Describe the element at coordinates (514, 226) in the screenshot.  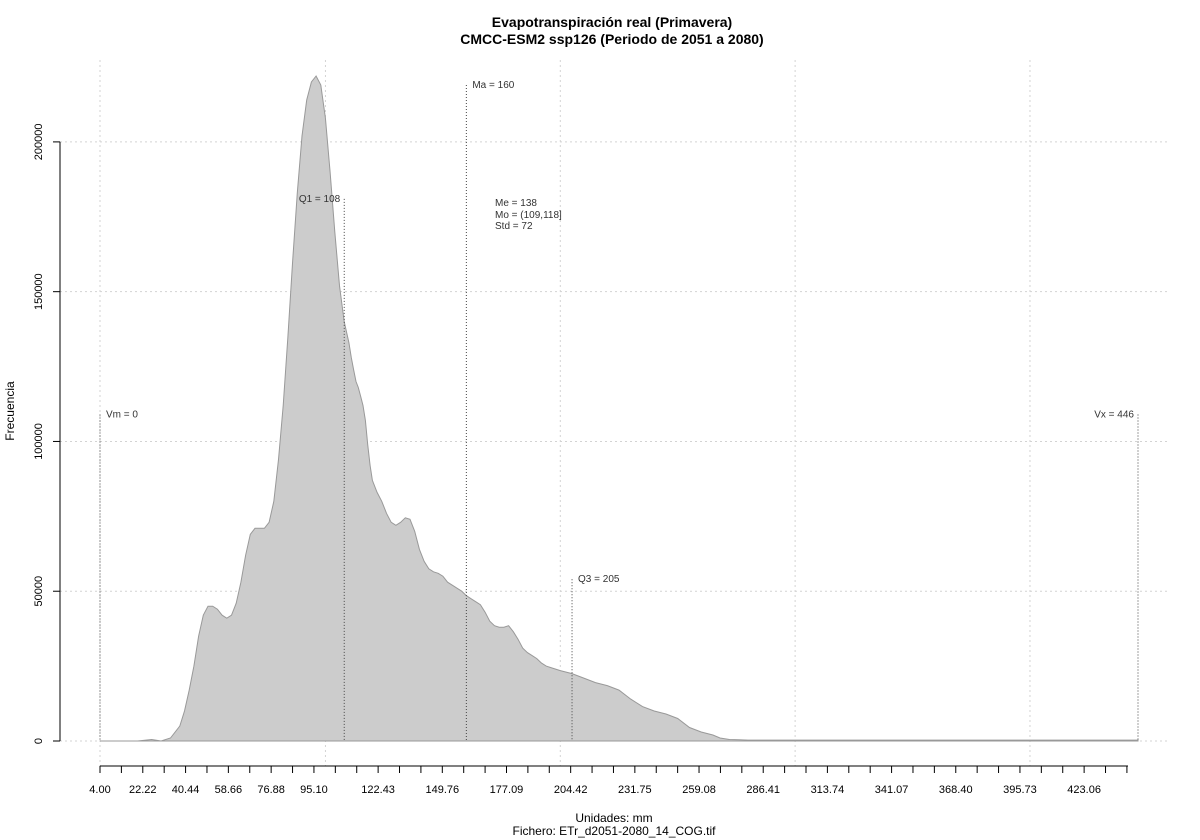
I see `stats-std: Std = 72` at that location.